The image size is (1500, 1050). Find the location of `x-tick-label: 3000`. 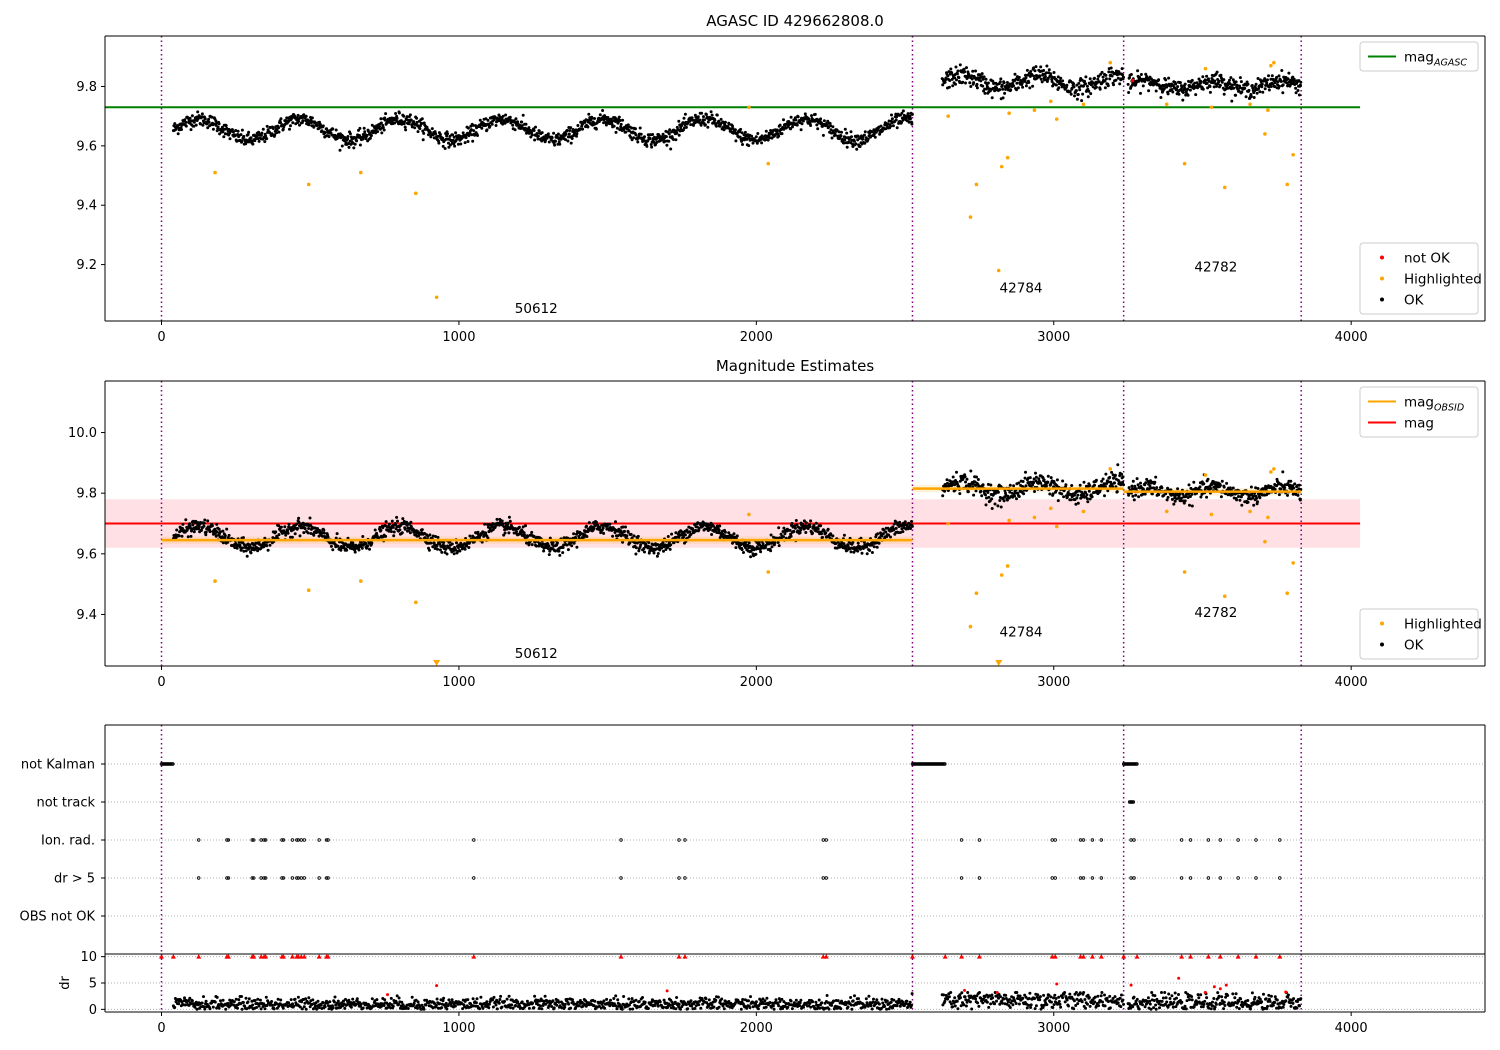

x-tick-label: 3000 is located at coordinates (1053, 682).